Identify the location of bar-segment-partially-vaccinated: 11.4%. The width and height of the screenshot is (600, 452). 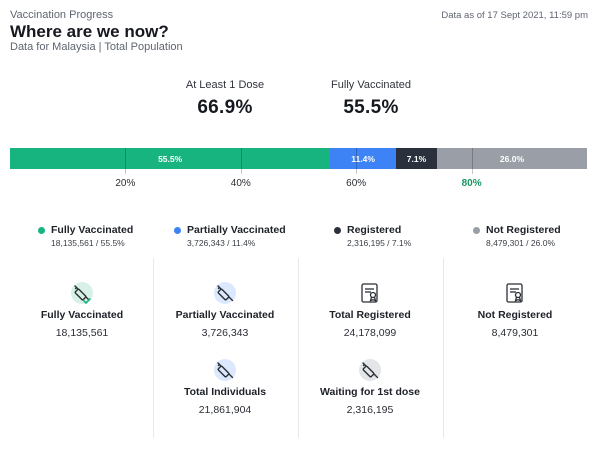
(363, 158).